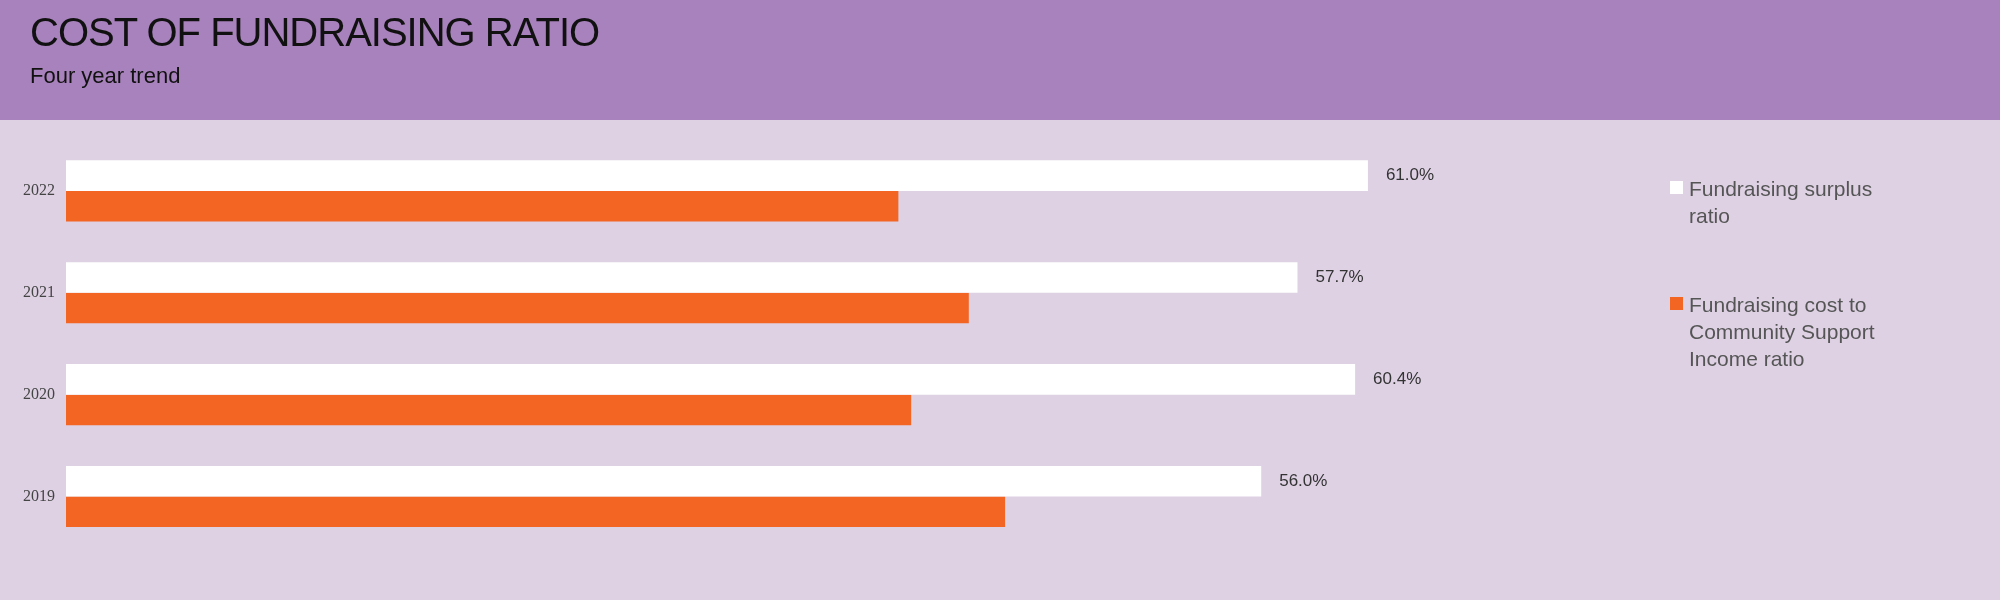 This screenshot has height=600, width=2000. What do you see at coordinates (1339, 277) in the screenshot?
I see `data-label: 57.7%` at bounding box center [1339, 277].